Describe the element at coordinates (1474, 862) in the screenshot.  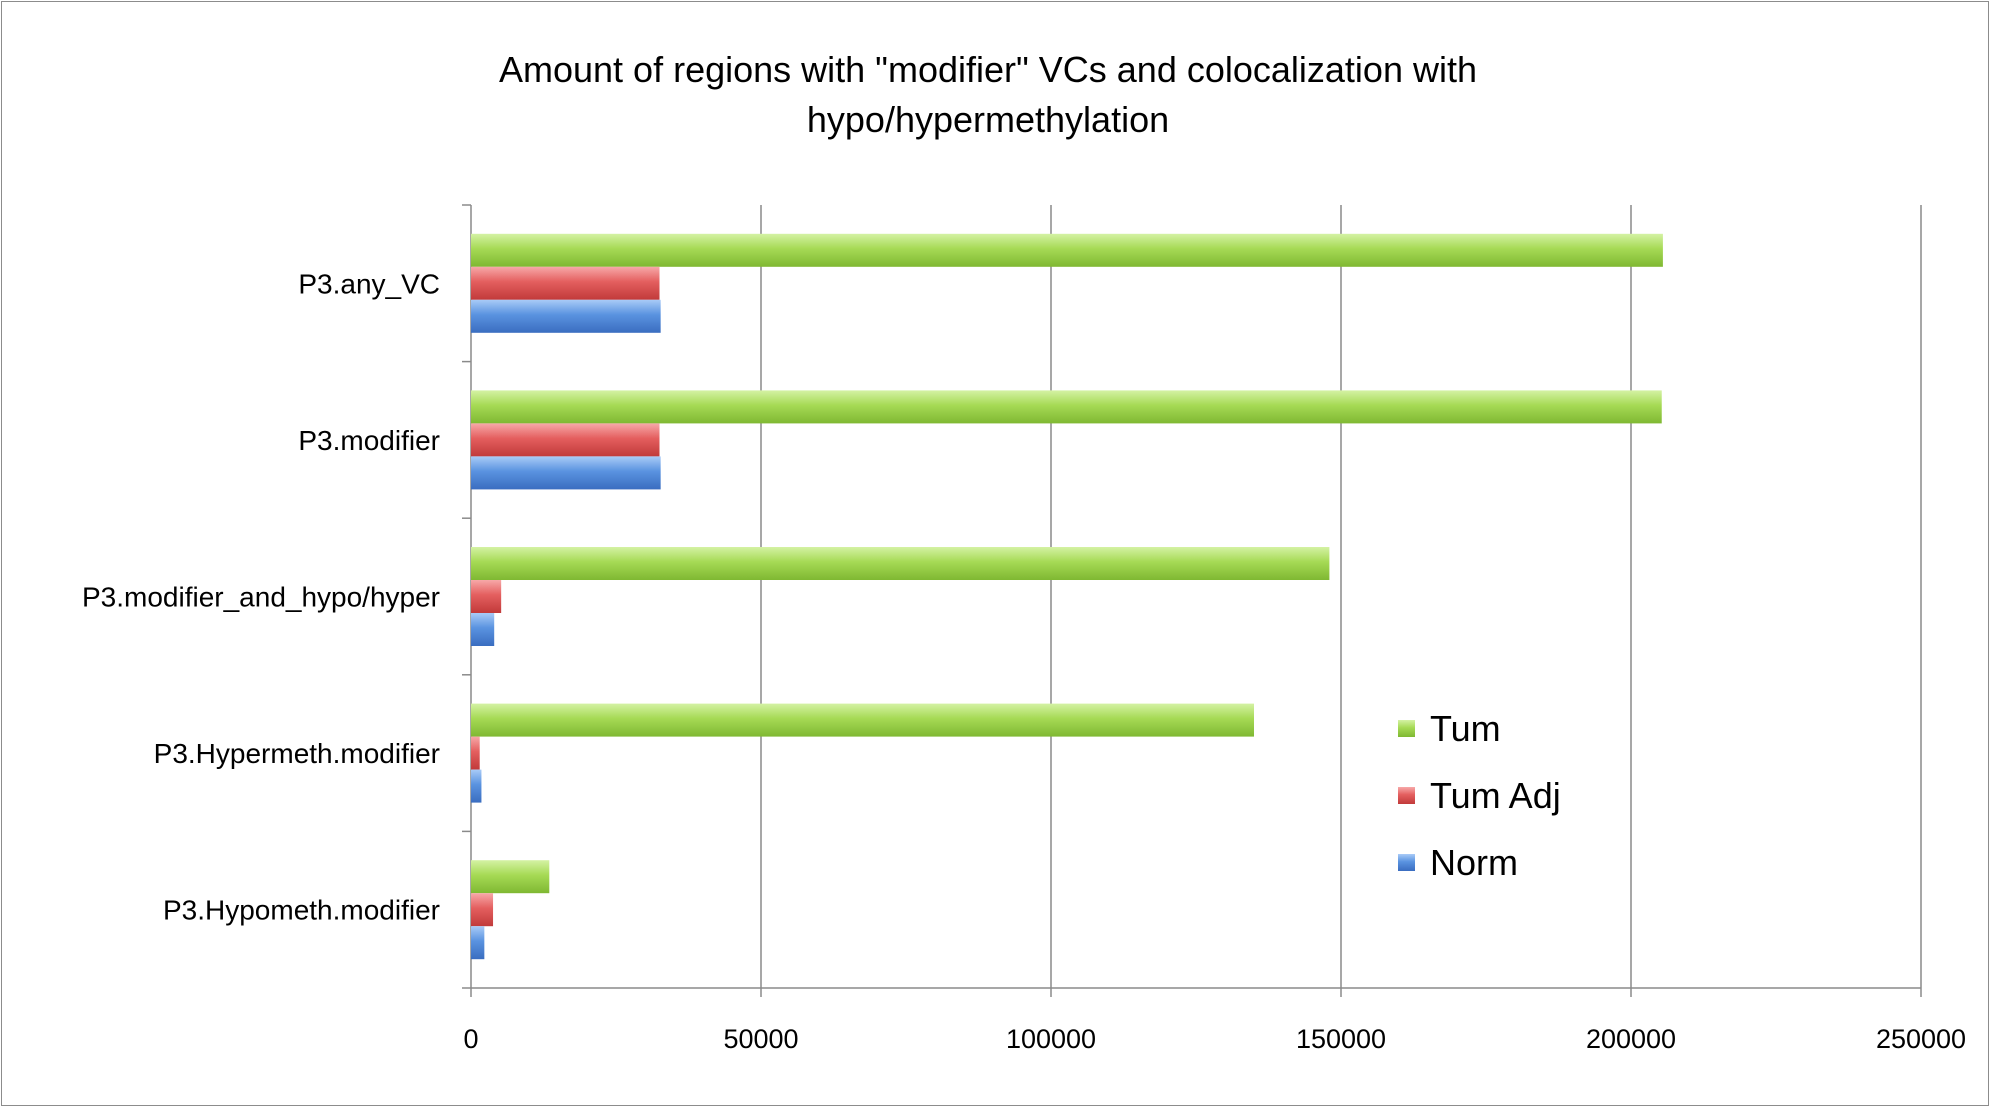
I see `legend-label: Norm` at that location.